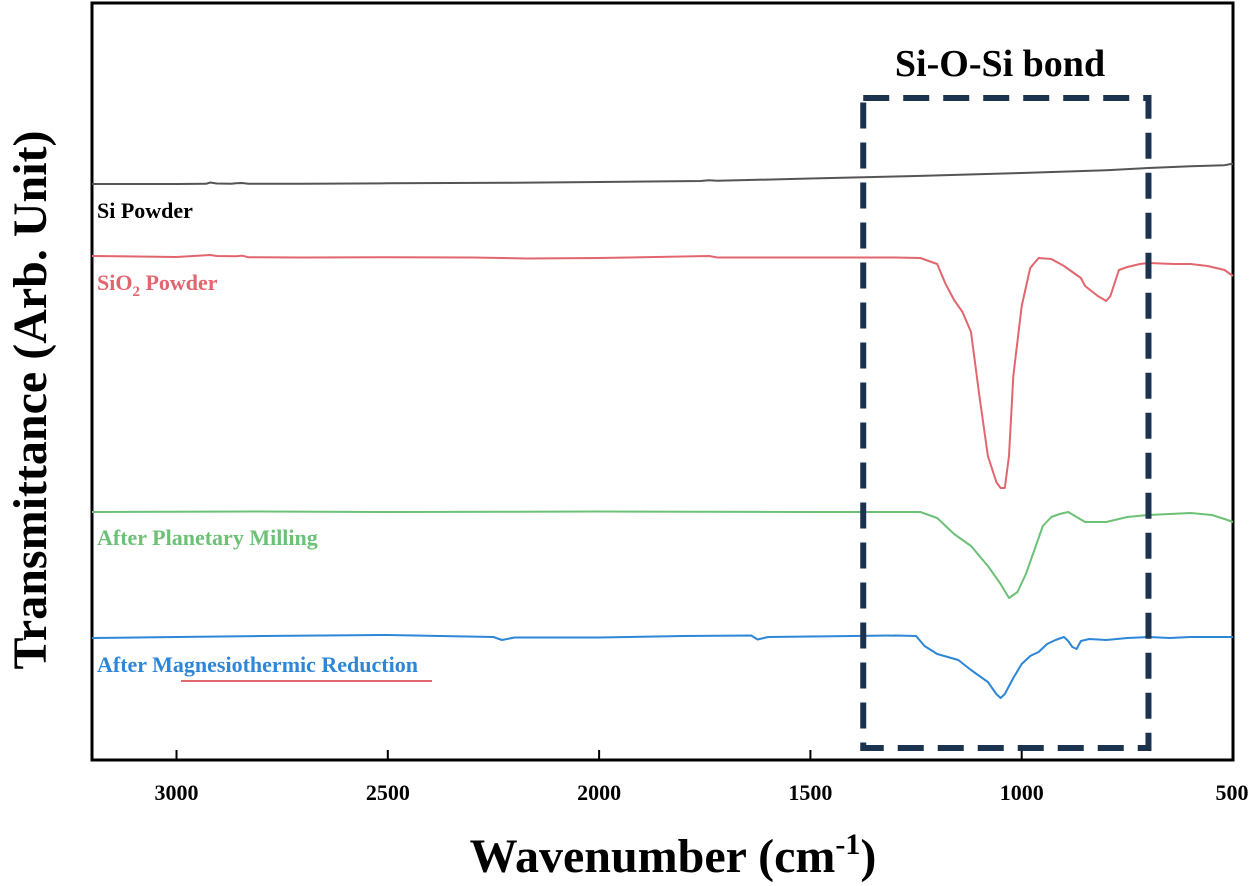  What do you see at coordinates (702, 777) in the screenshot?
I see `x-axis-ticks: 3000 2500 2000 1500 1000 500` at bounding box center [702, 777].